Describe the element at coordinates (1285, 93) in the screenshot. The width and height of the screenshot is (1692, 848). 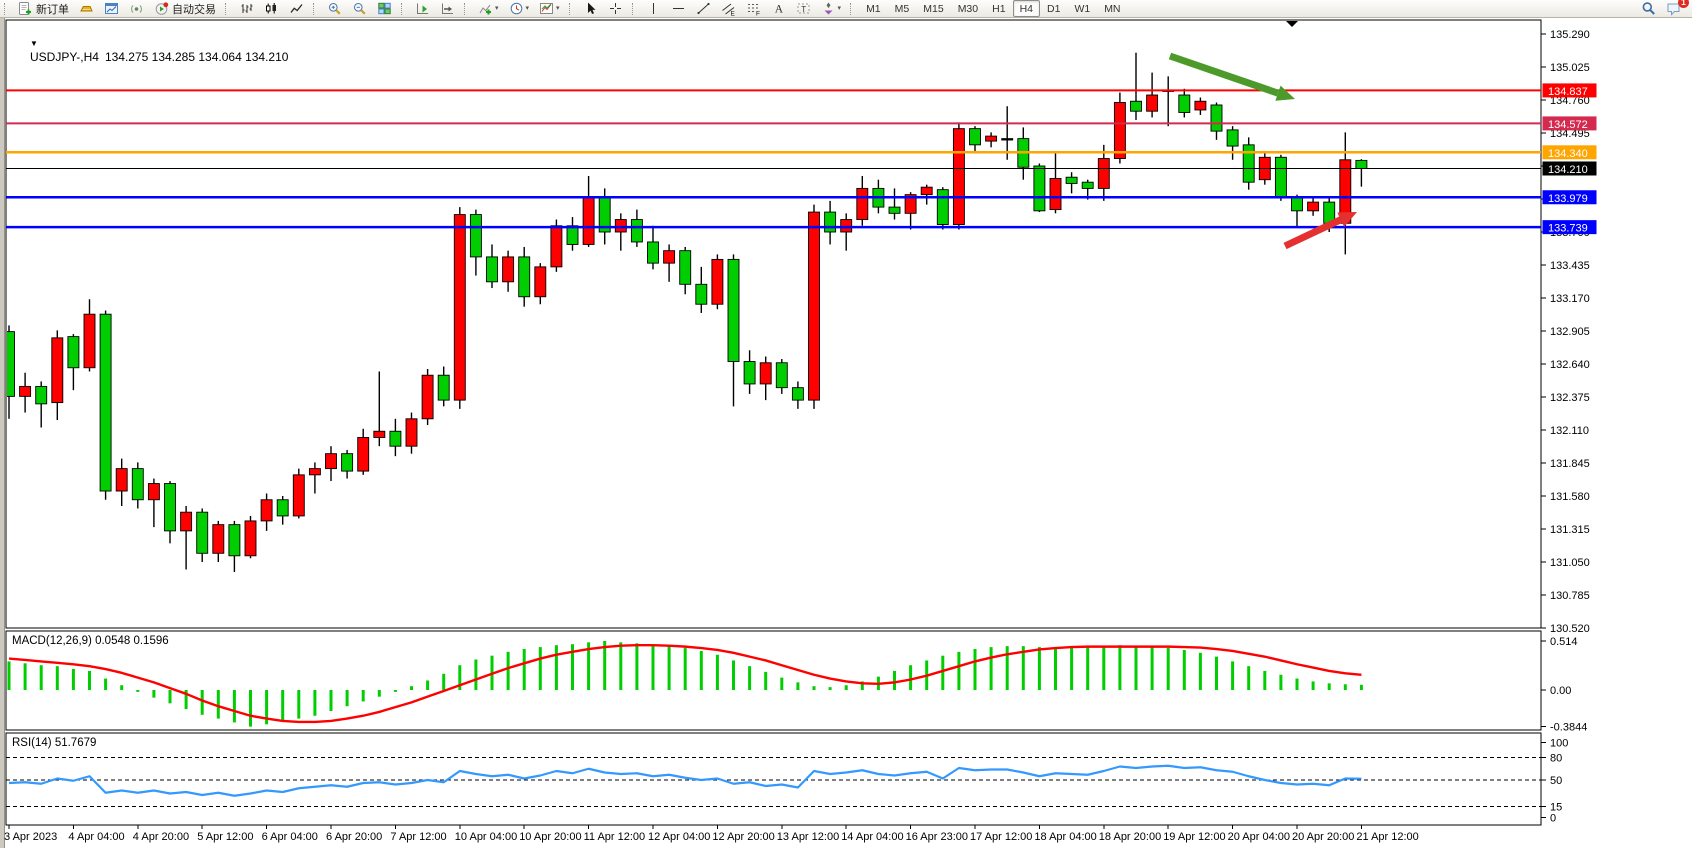
I see `down-trend-arrow-head` at that location.